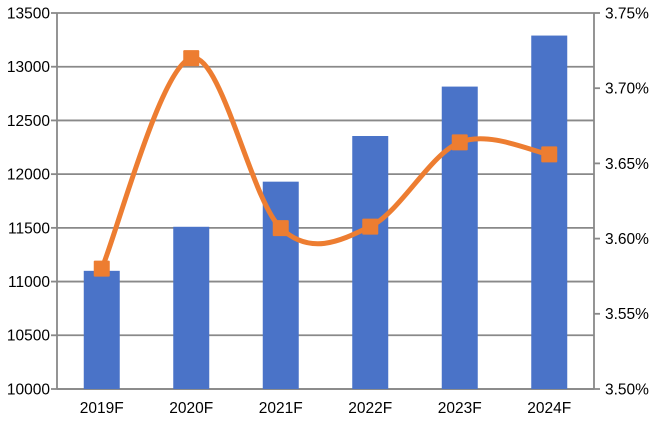 The height and width of the screenshot is (432, 656). Describe the element at coordinates (627, 389) in the screenshot. I see `y-axis-right-tick-label: 3.50%` at that location.